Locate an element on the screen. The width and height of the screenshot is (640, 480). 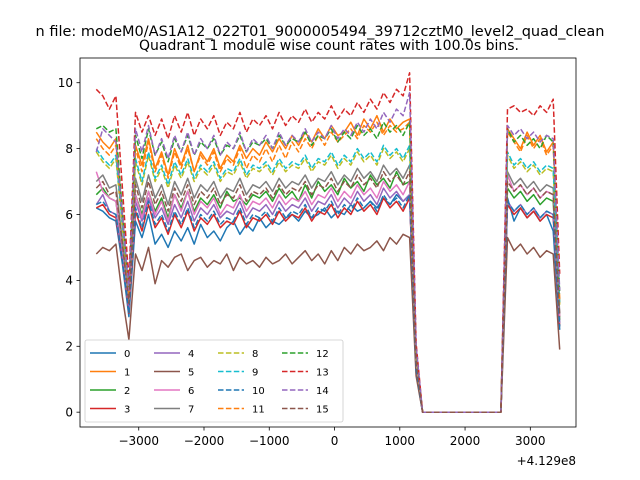
x-axis: −3000 −2000 −1000 0 1000 2000 3000 is located at coordinates (332, 437).